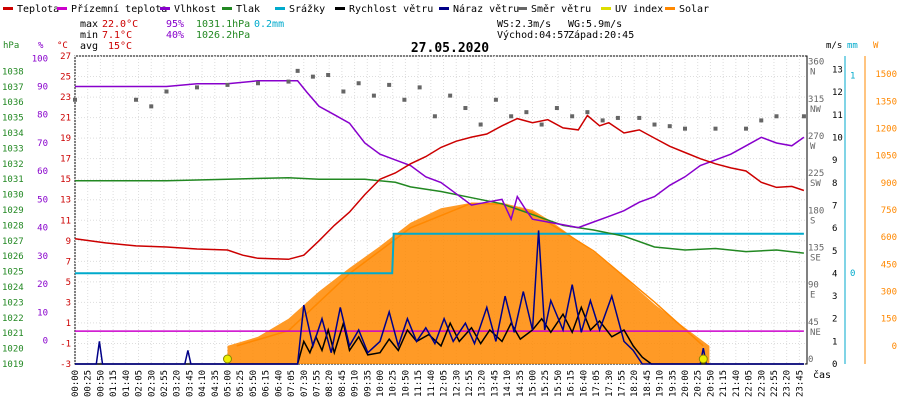 The image size is (900, 404). Describe the element at coordinates (822, 375) in the screenshot. I see `x-axis-label: čas` at that location.